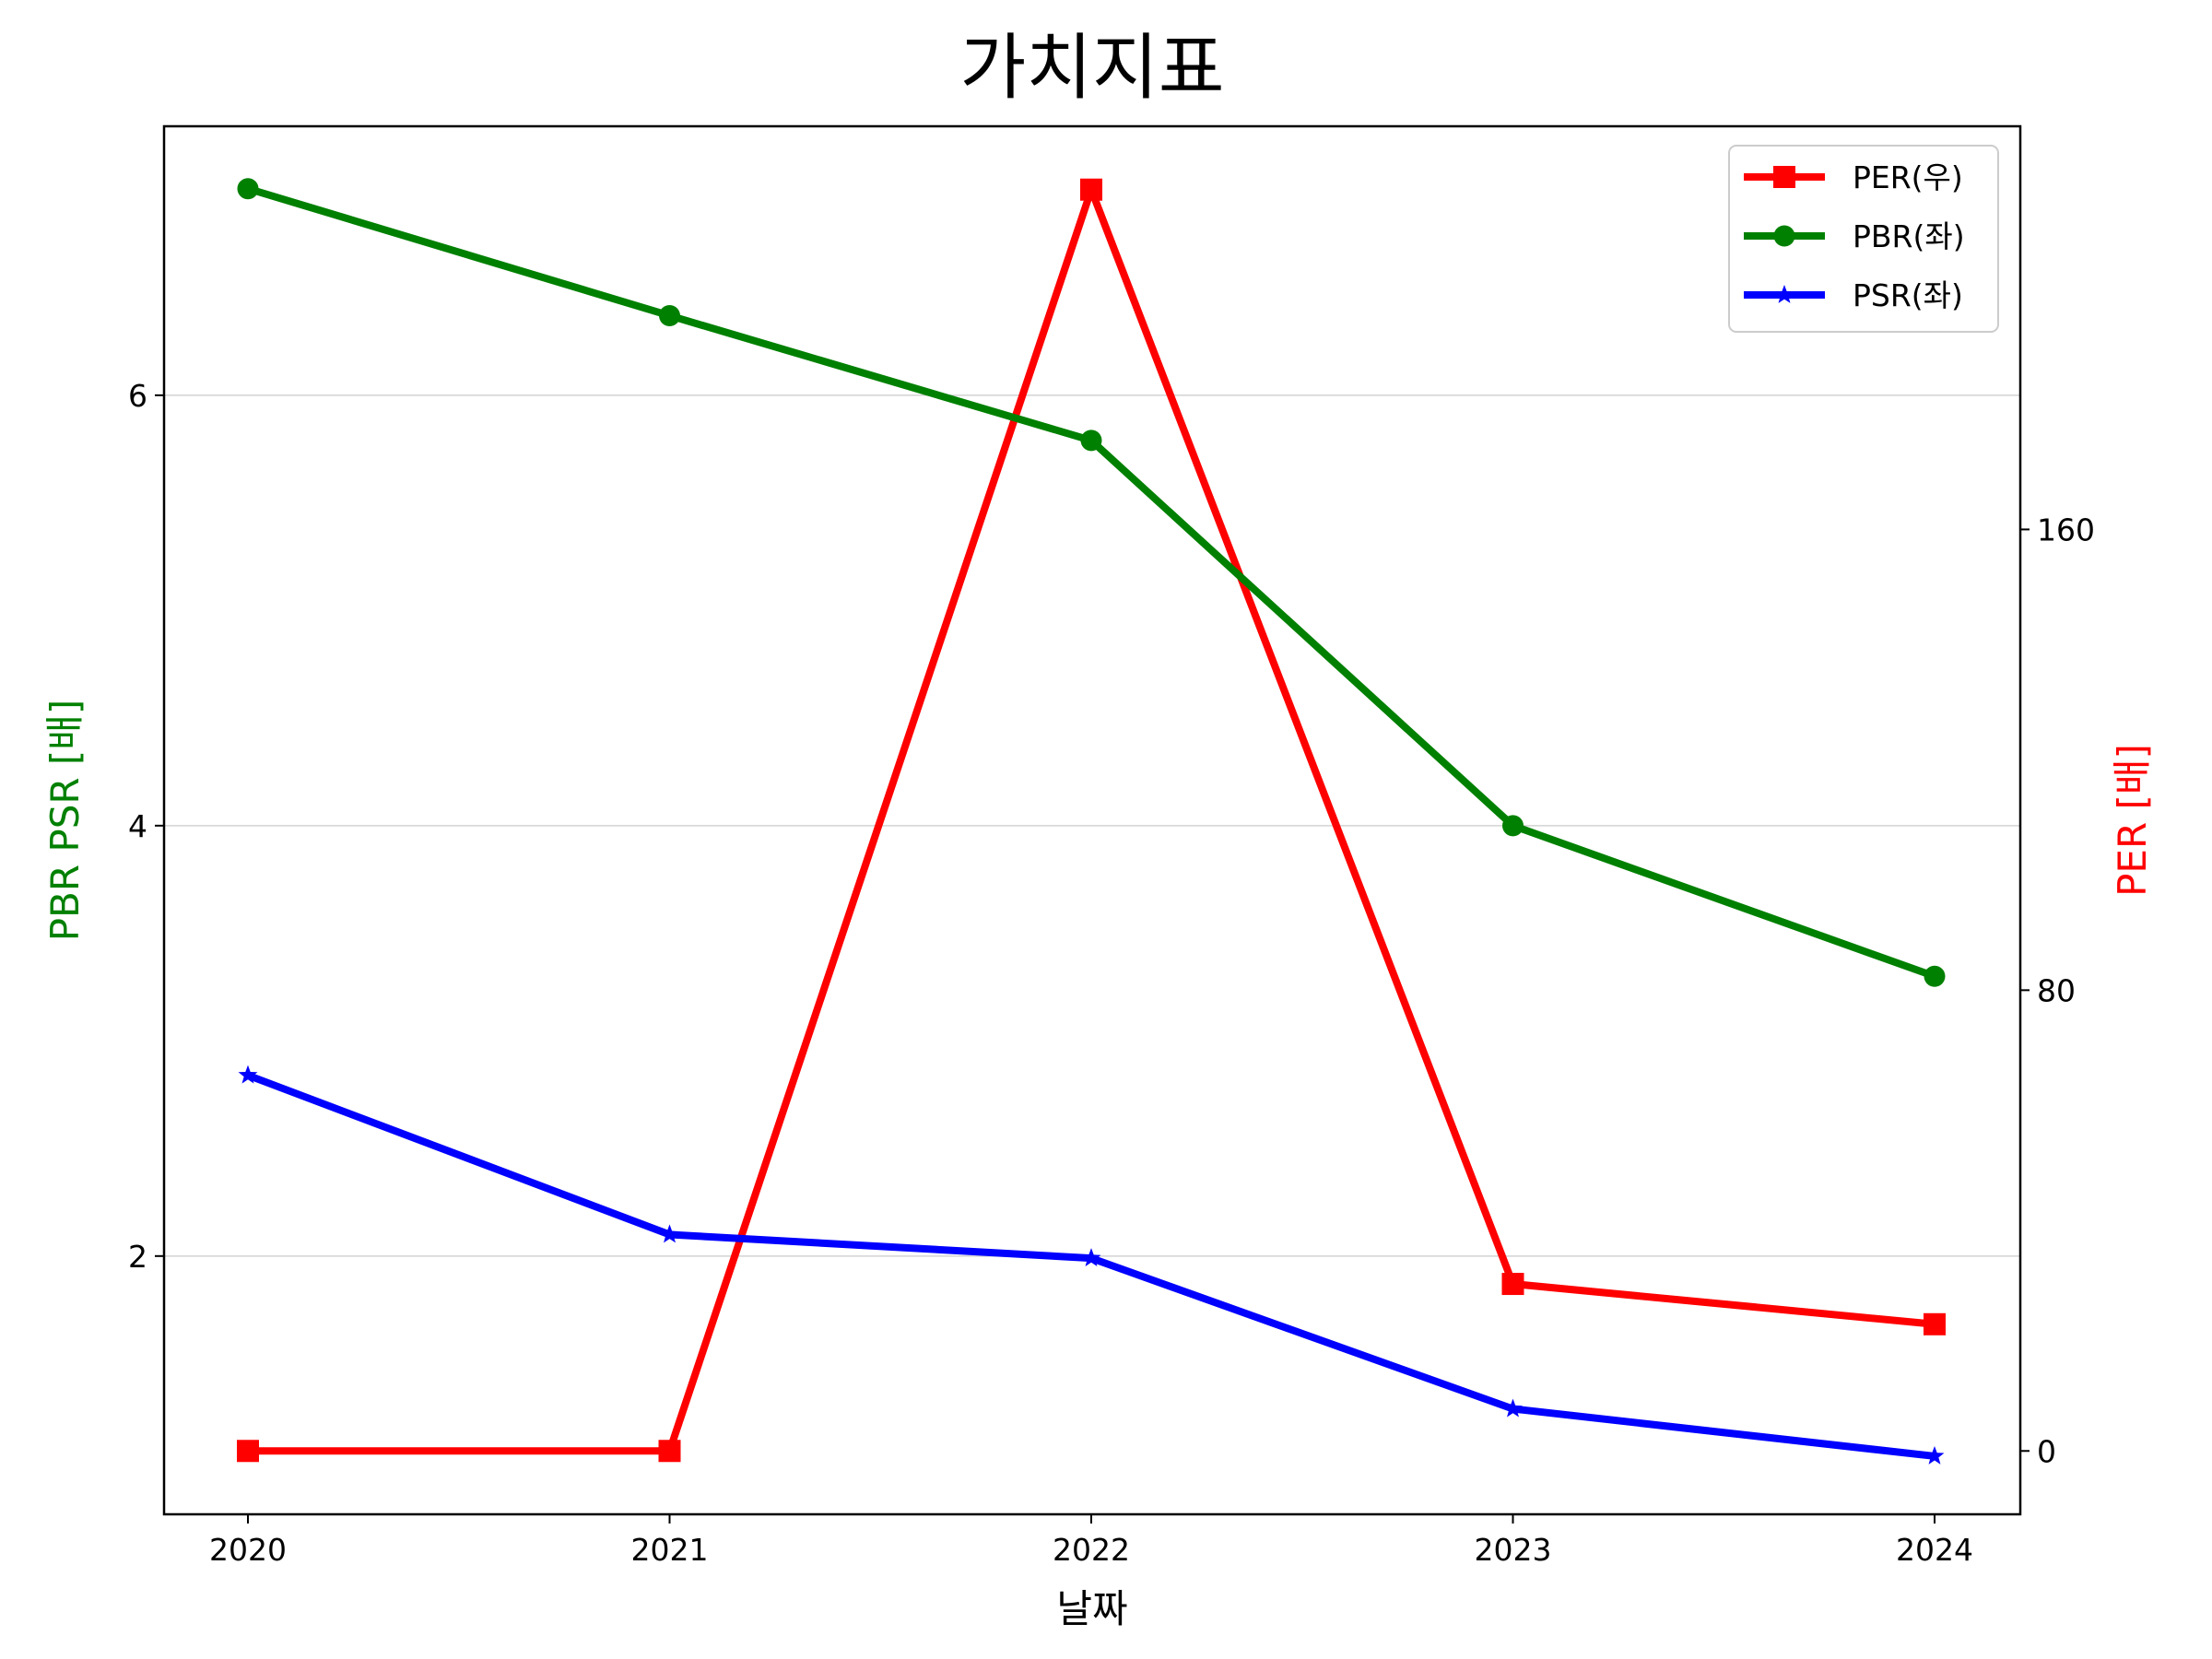 The height and width of the screenshot is (1659, 2212). I want to click on y-axis-left: 2 4 6, so click(146, 826).